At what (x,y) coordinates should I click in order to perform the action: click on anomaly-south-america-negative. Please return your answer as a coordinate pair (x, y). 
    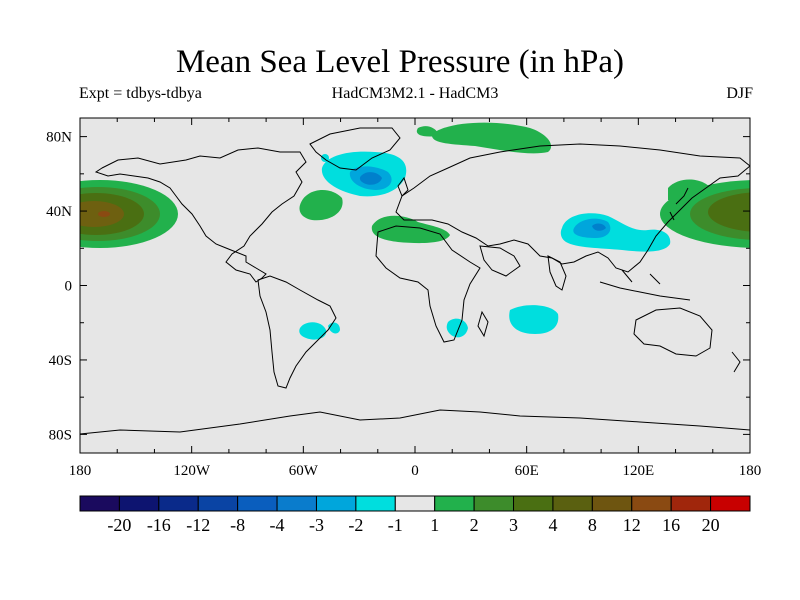
    Looking at the image, I should click on (313, 331).